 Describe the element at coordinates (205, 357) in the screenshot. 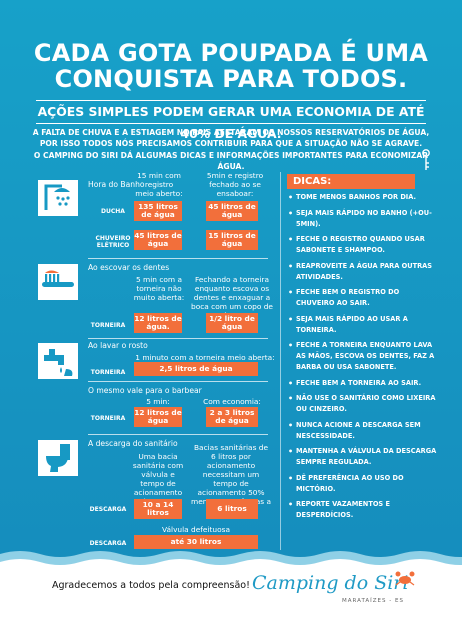

I see `rosto-note: 1 minuto com a torneira meio aberta:` at that location.